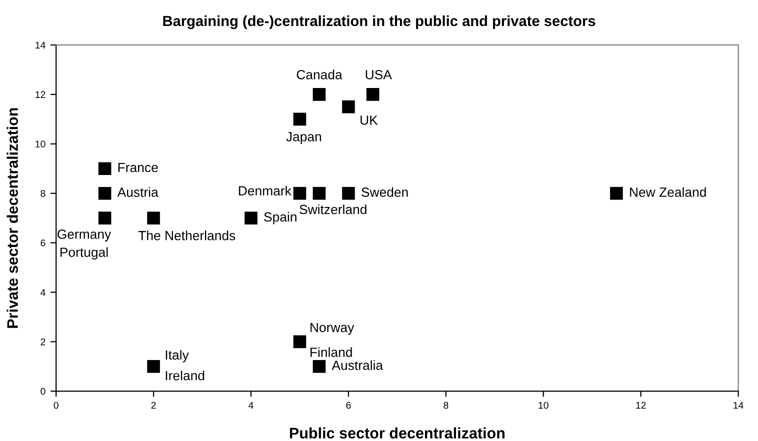  What do you see at coordinates (397, 433) in the screenshot?
I see `x-axis-title: Public sector decentralization` at bounding box center [397, 433].